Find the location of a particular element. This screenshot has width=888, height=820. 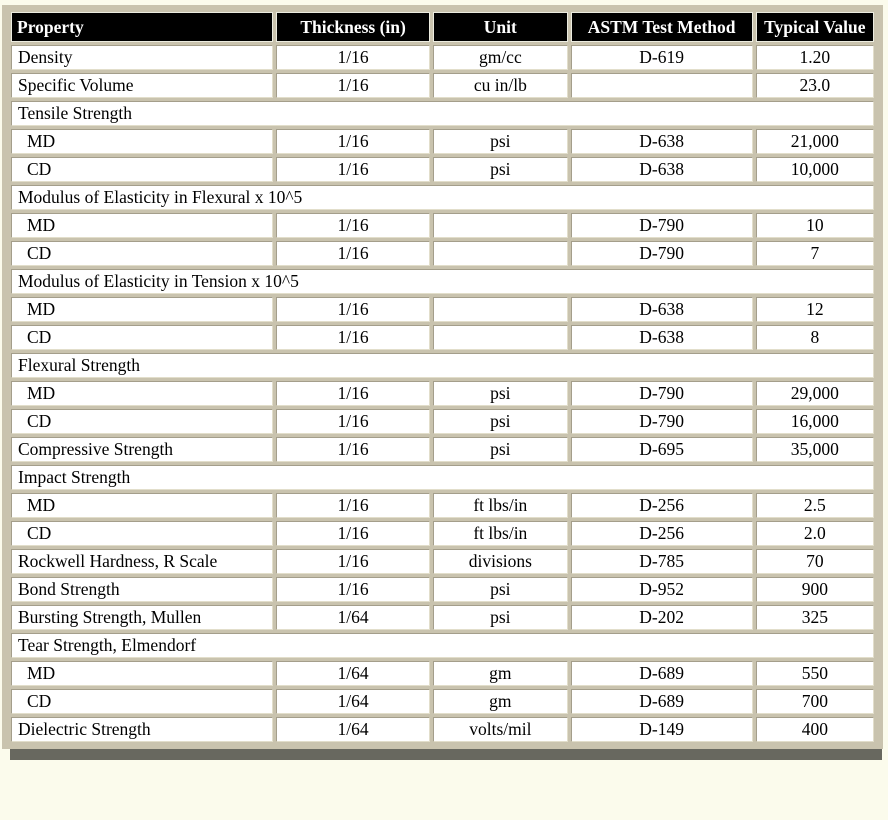

table-row: MD 1/16 psi D-790 29,000 is located at coordinates (442, 393).